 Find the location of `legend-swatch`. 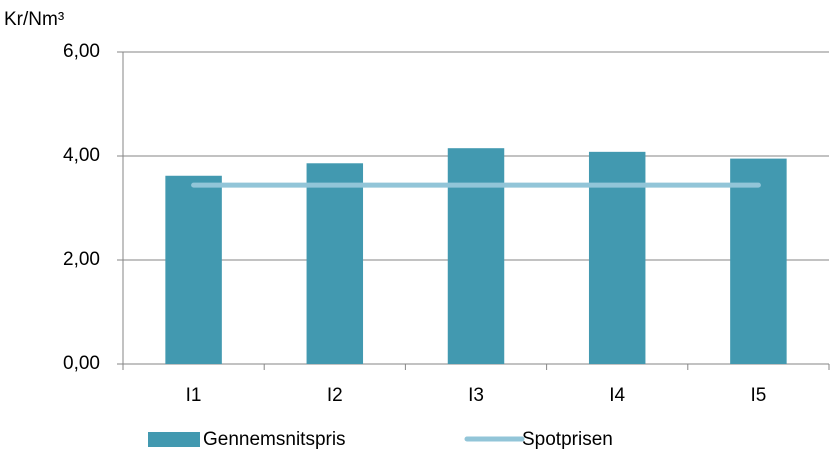

legend-swatch is located at coordinates (174, 439).